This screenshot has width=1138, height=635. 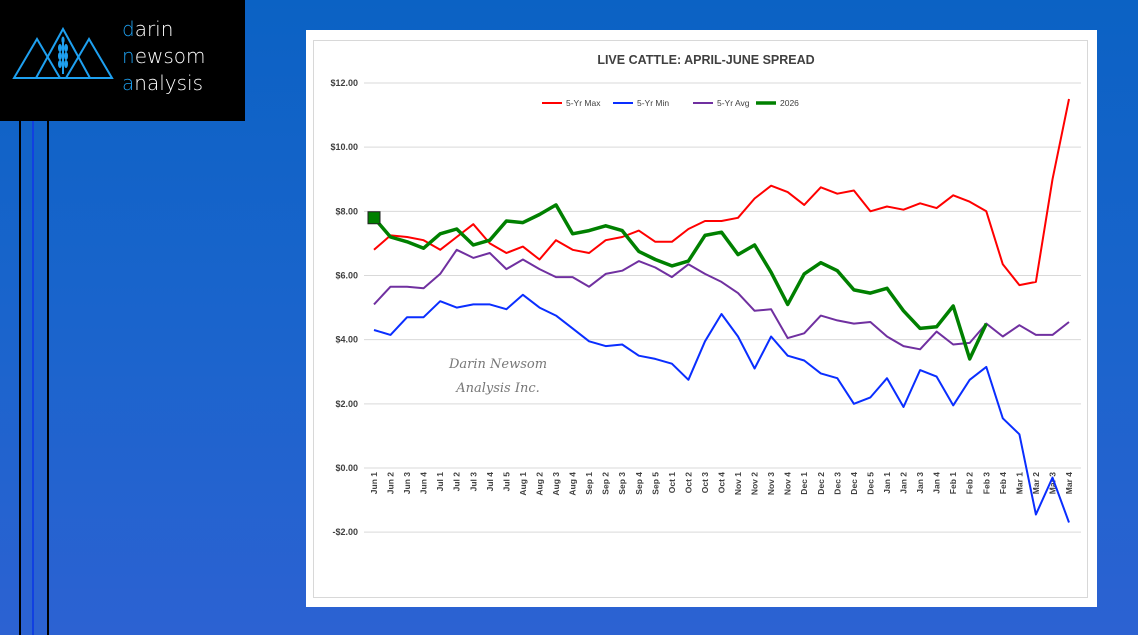 What do you see at coordinates (345, 532) in the screenshot?
I see `y-tick-label: -$2.00` at bounding box center [345, 532].